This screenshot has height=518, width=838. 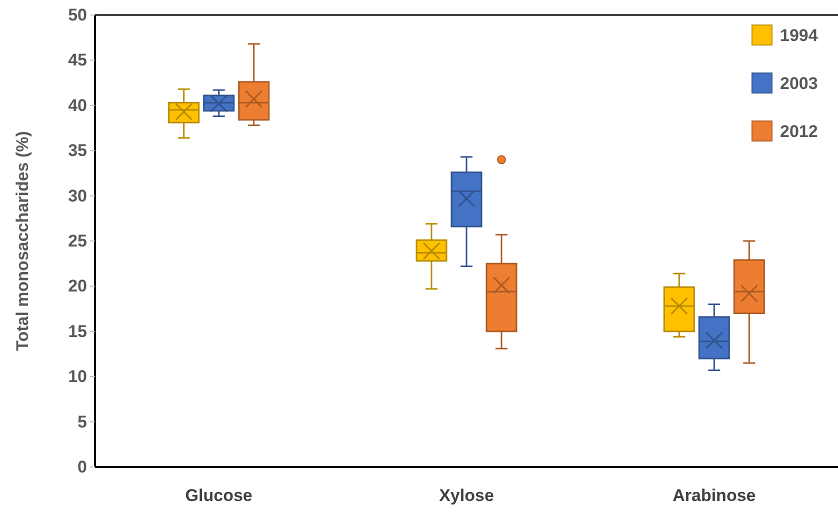 I want to click on x-tick-label: Glucose, so click(x=218, y=496).